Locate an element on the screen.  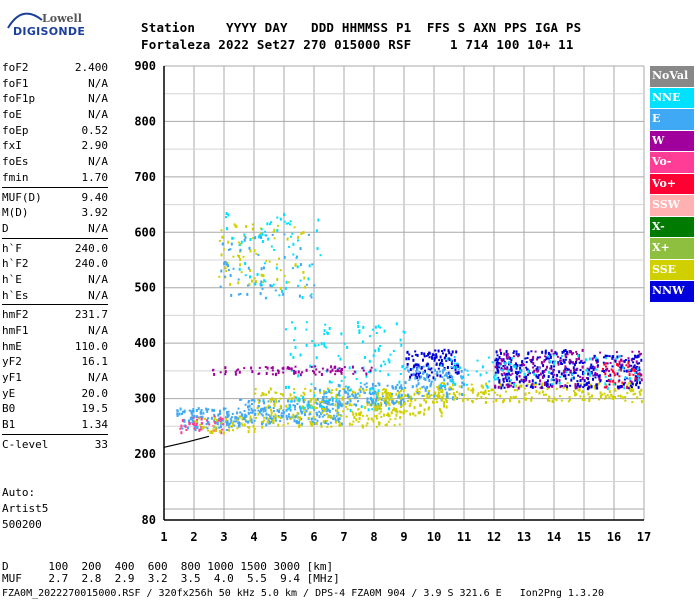
param-row: D N/A is located at coordinates (55, 229).